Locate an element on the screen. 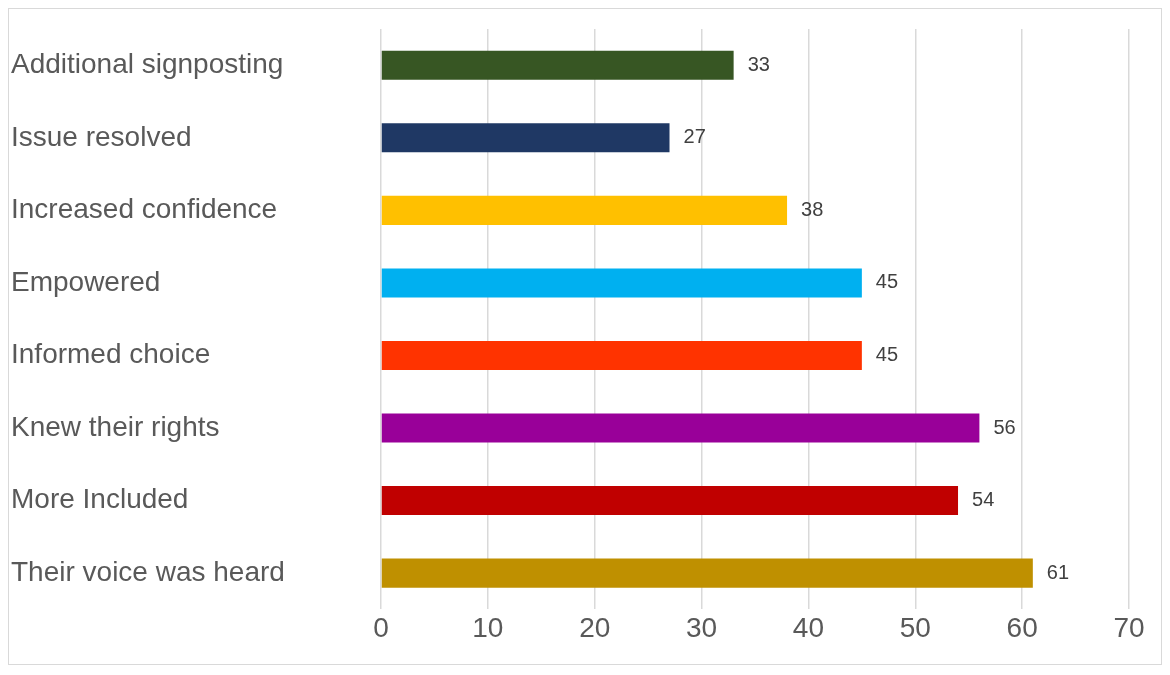 This screenshot has width=1170, height=675. y-tick-label: Increased confidence is located at coordinates (144, 209).